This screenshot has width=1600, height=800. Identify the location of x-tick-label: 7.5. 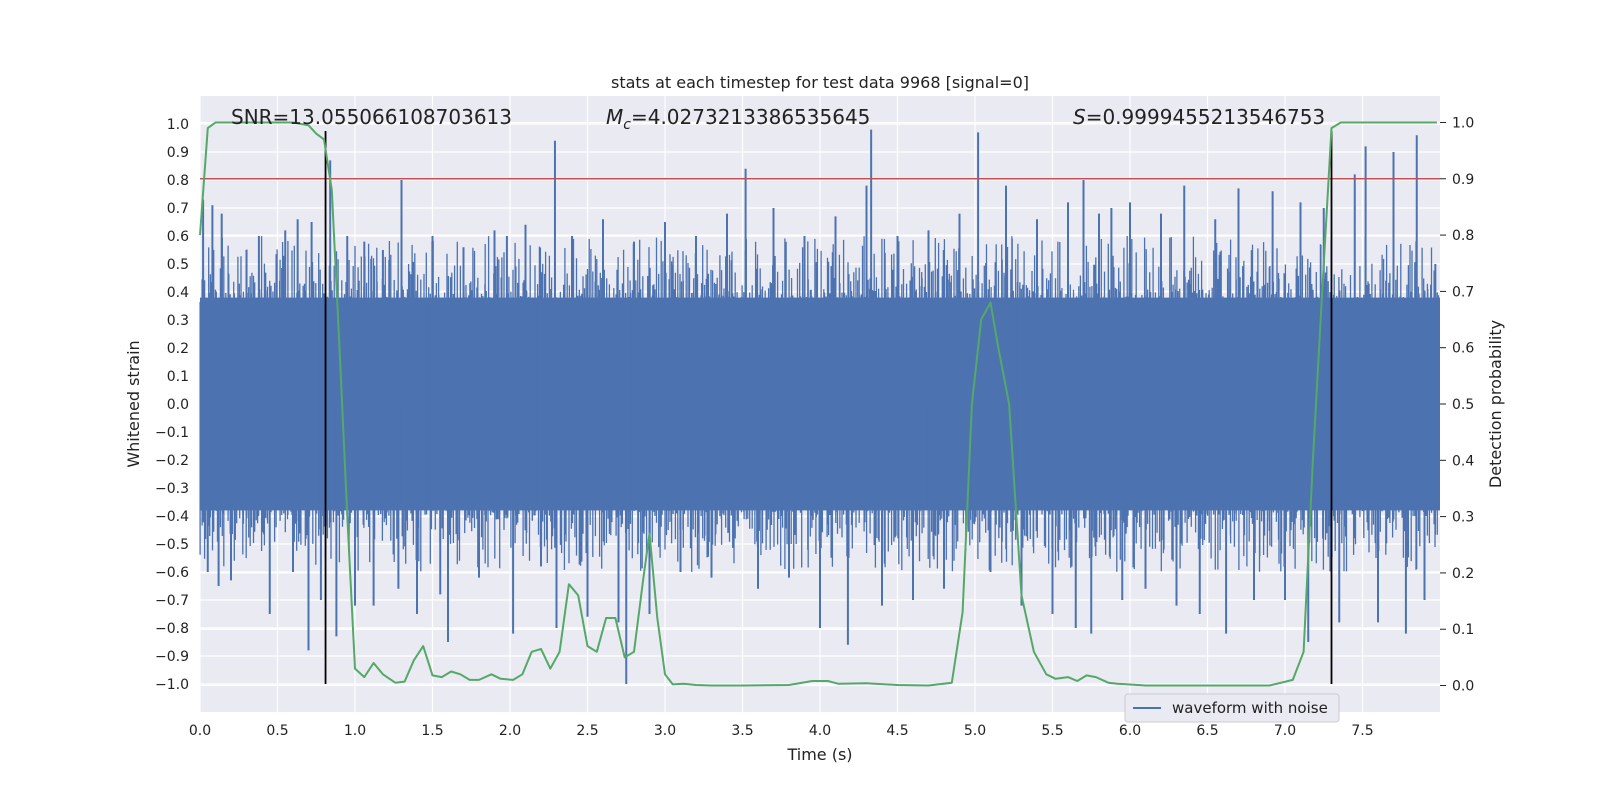
(1362, 731).